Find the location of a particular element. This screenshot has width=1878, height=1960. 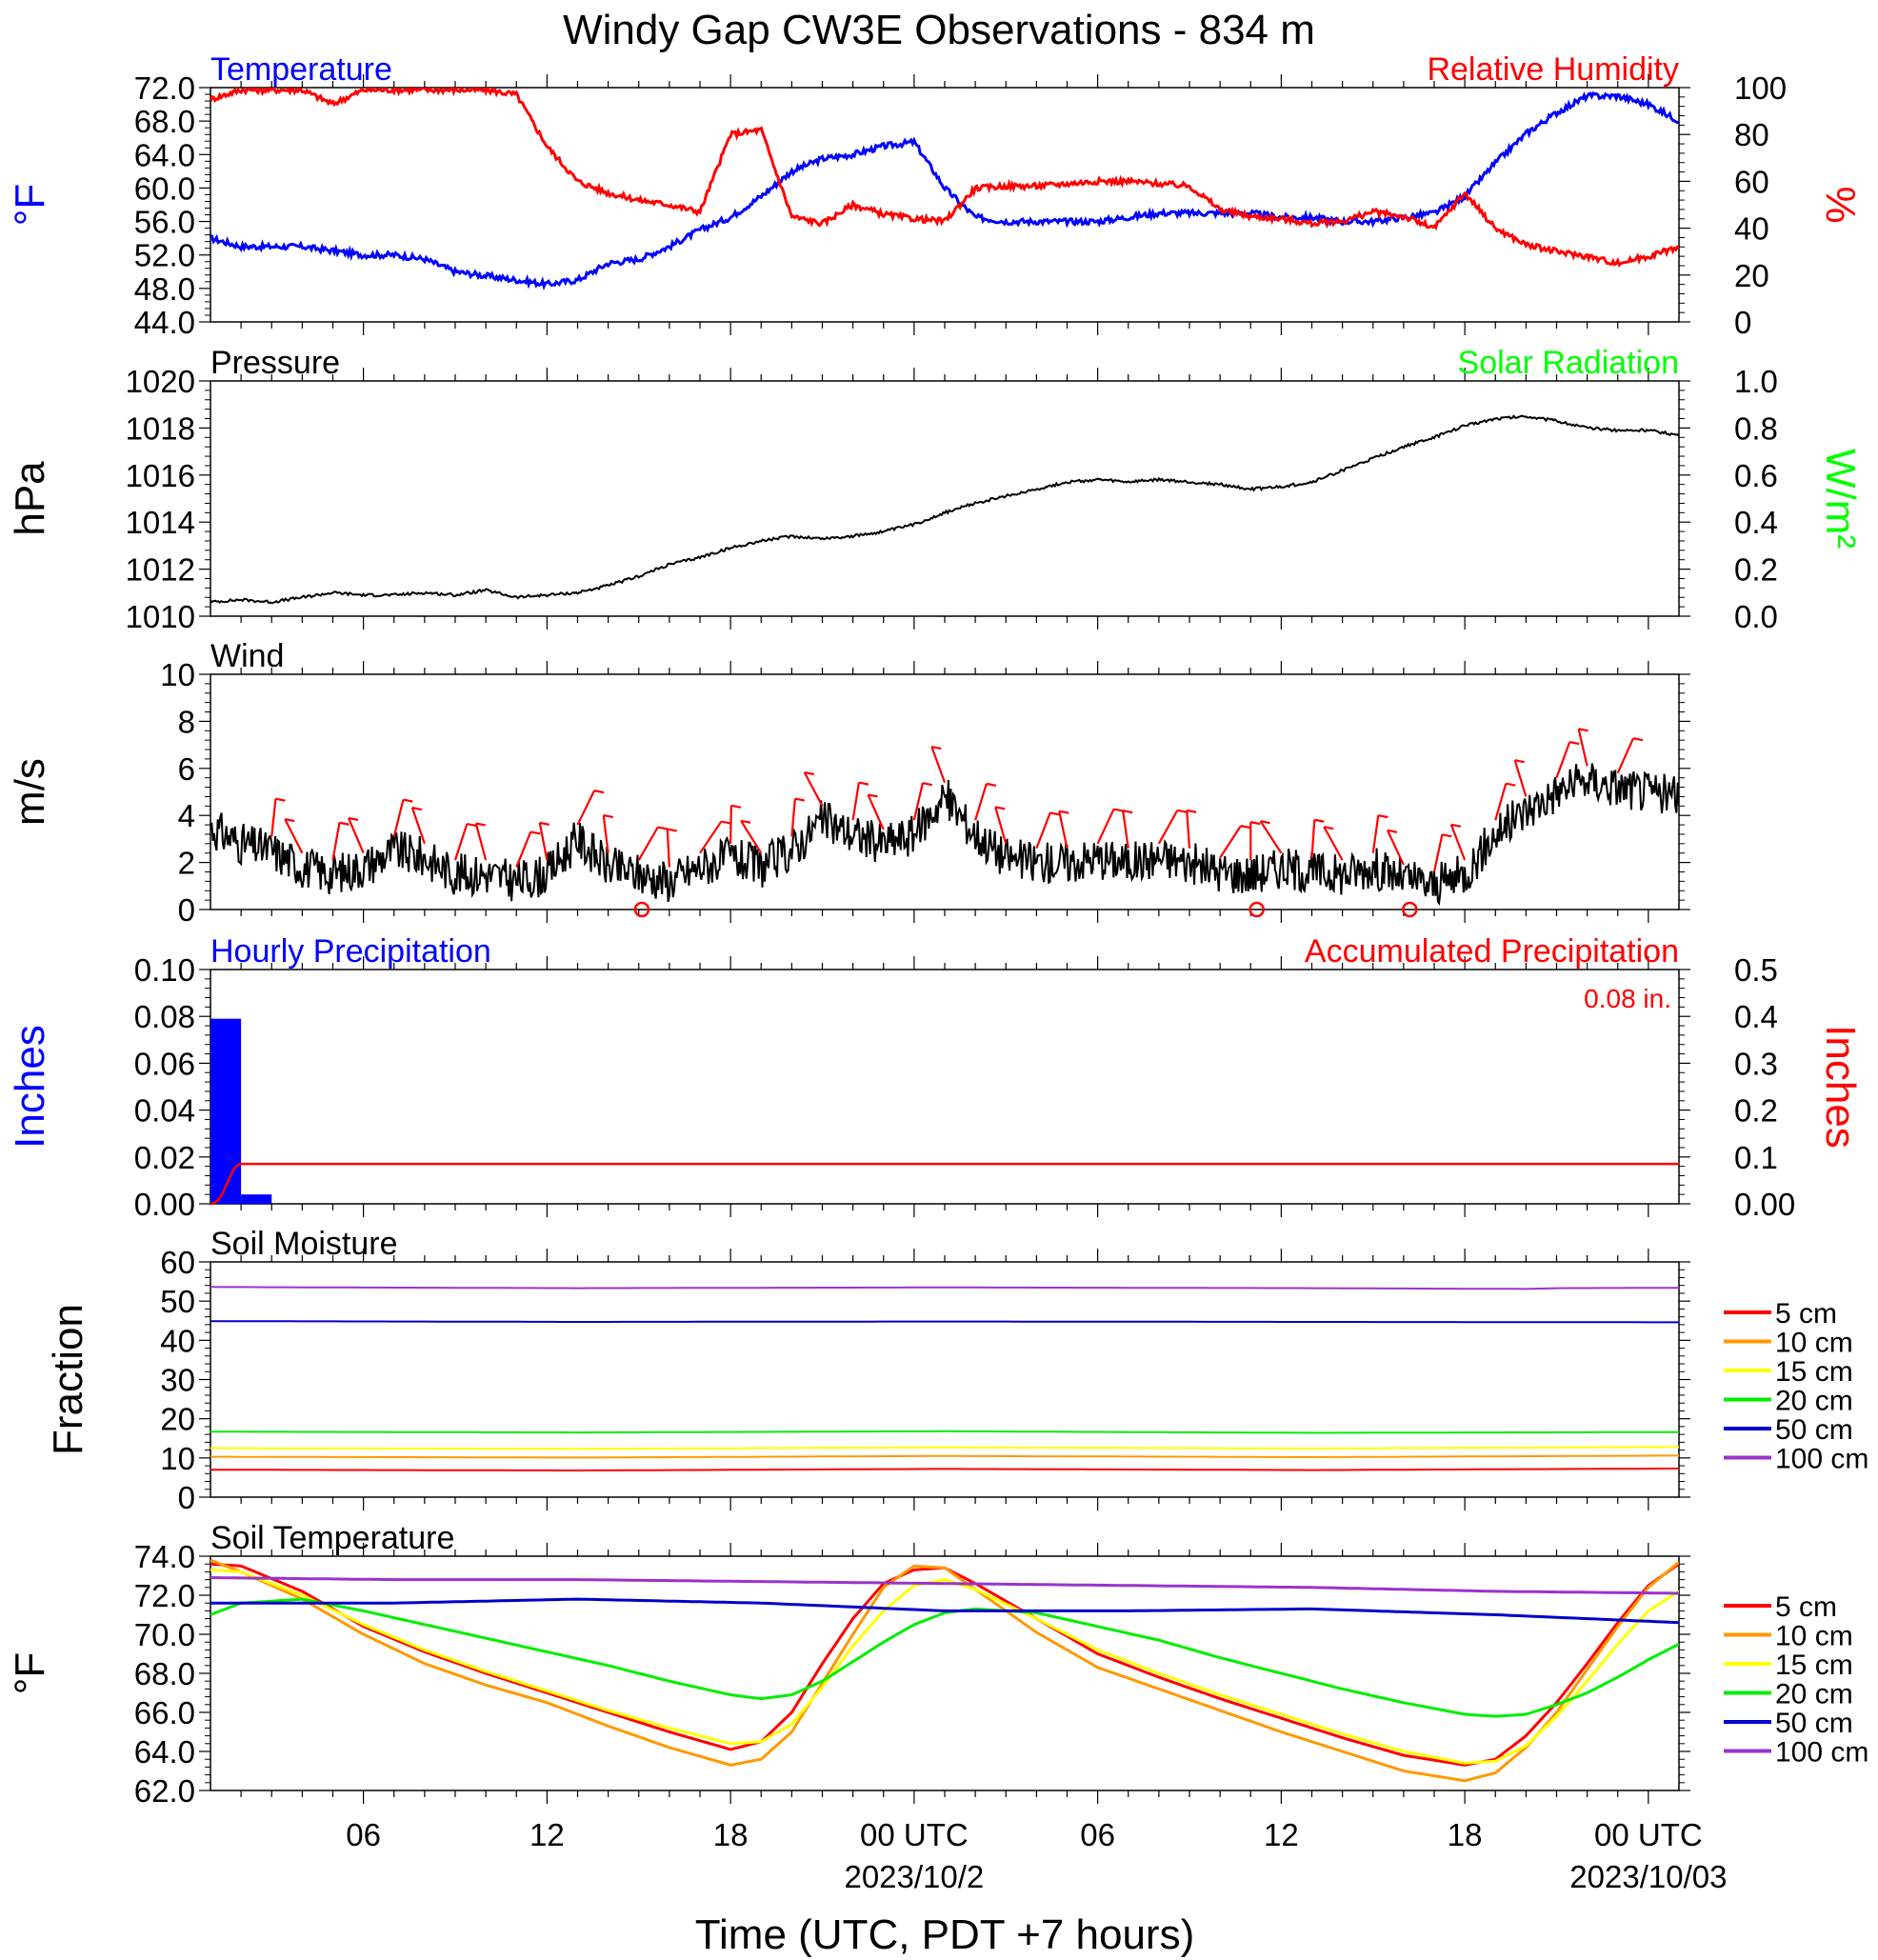

y-right-tick-label: 100 is located at coordinates (1760, 88).